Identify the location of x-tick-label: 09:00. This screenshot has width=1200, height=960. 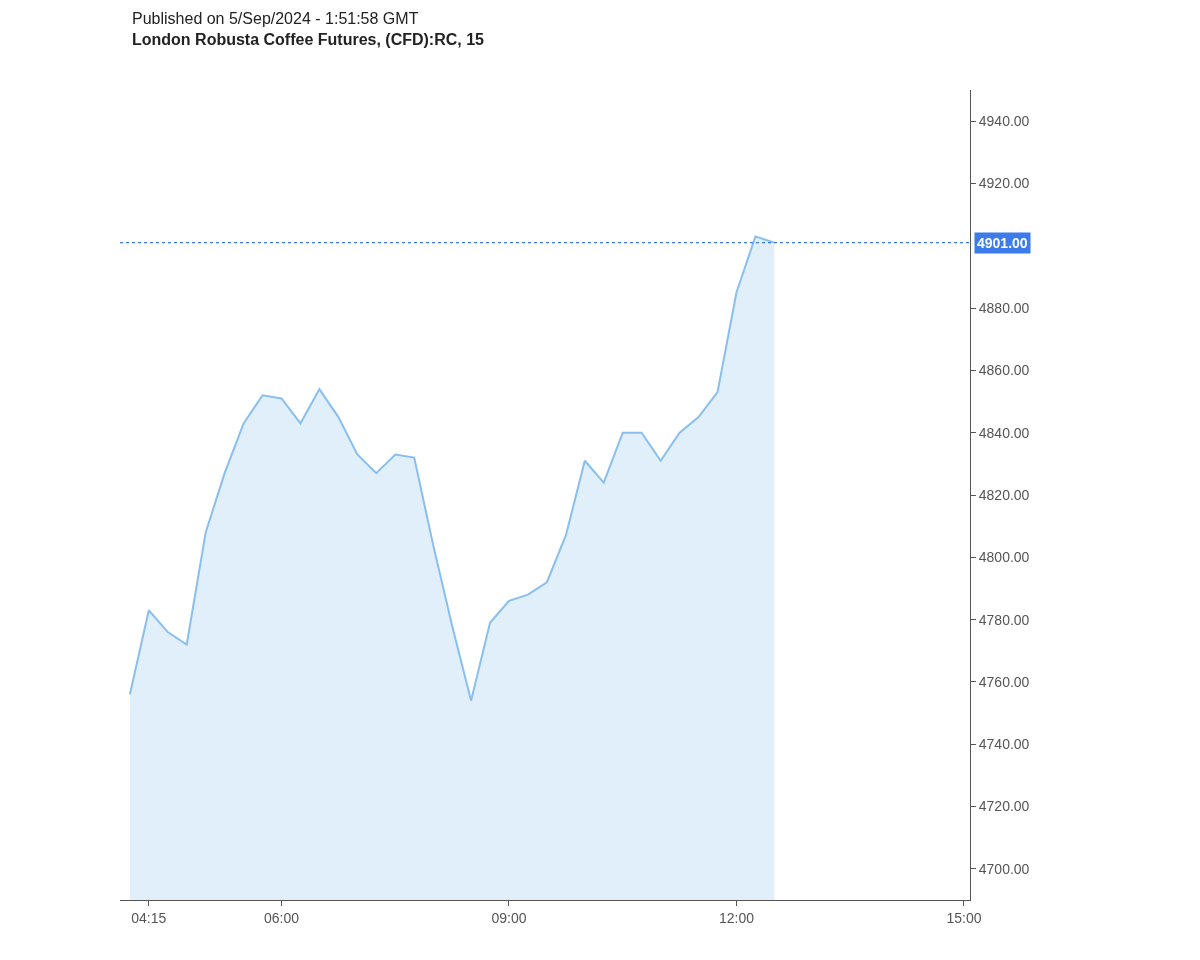
(509, 917).